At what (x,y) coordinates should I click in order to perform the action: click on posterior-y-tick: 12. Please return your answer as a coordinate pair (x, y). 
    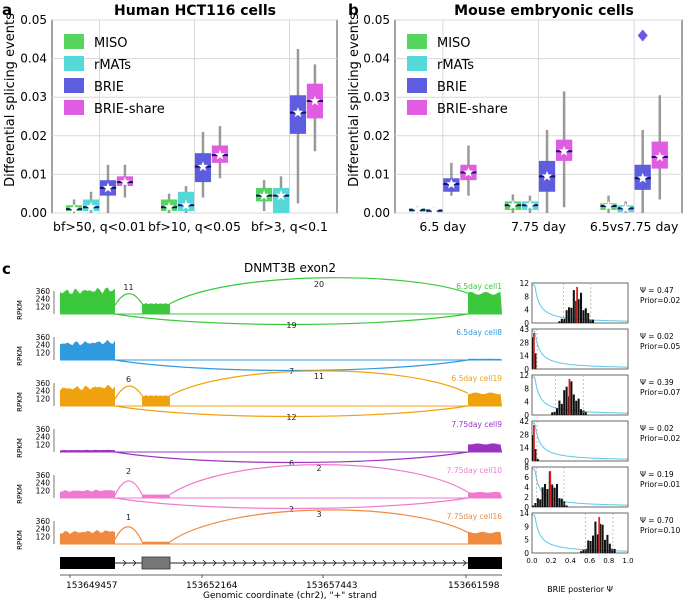
    Looking at the image, I should click on (524, 283).